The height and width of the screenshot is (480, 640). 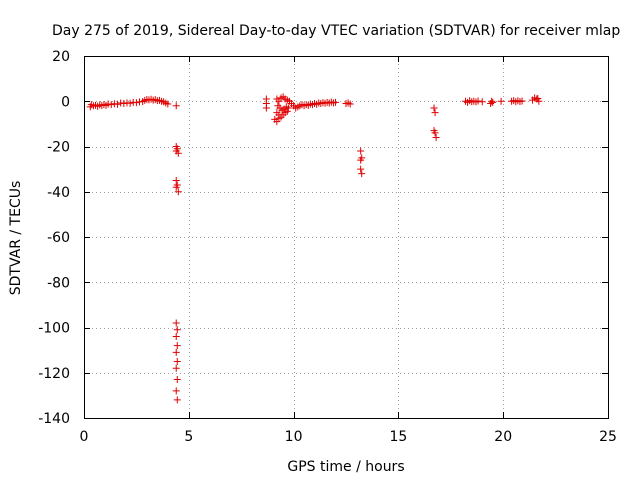 What do you see at coordinates (58, 283) in the screenshot?
I see `y-tick-label: -80` at bounding box center [58, 283].